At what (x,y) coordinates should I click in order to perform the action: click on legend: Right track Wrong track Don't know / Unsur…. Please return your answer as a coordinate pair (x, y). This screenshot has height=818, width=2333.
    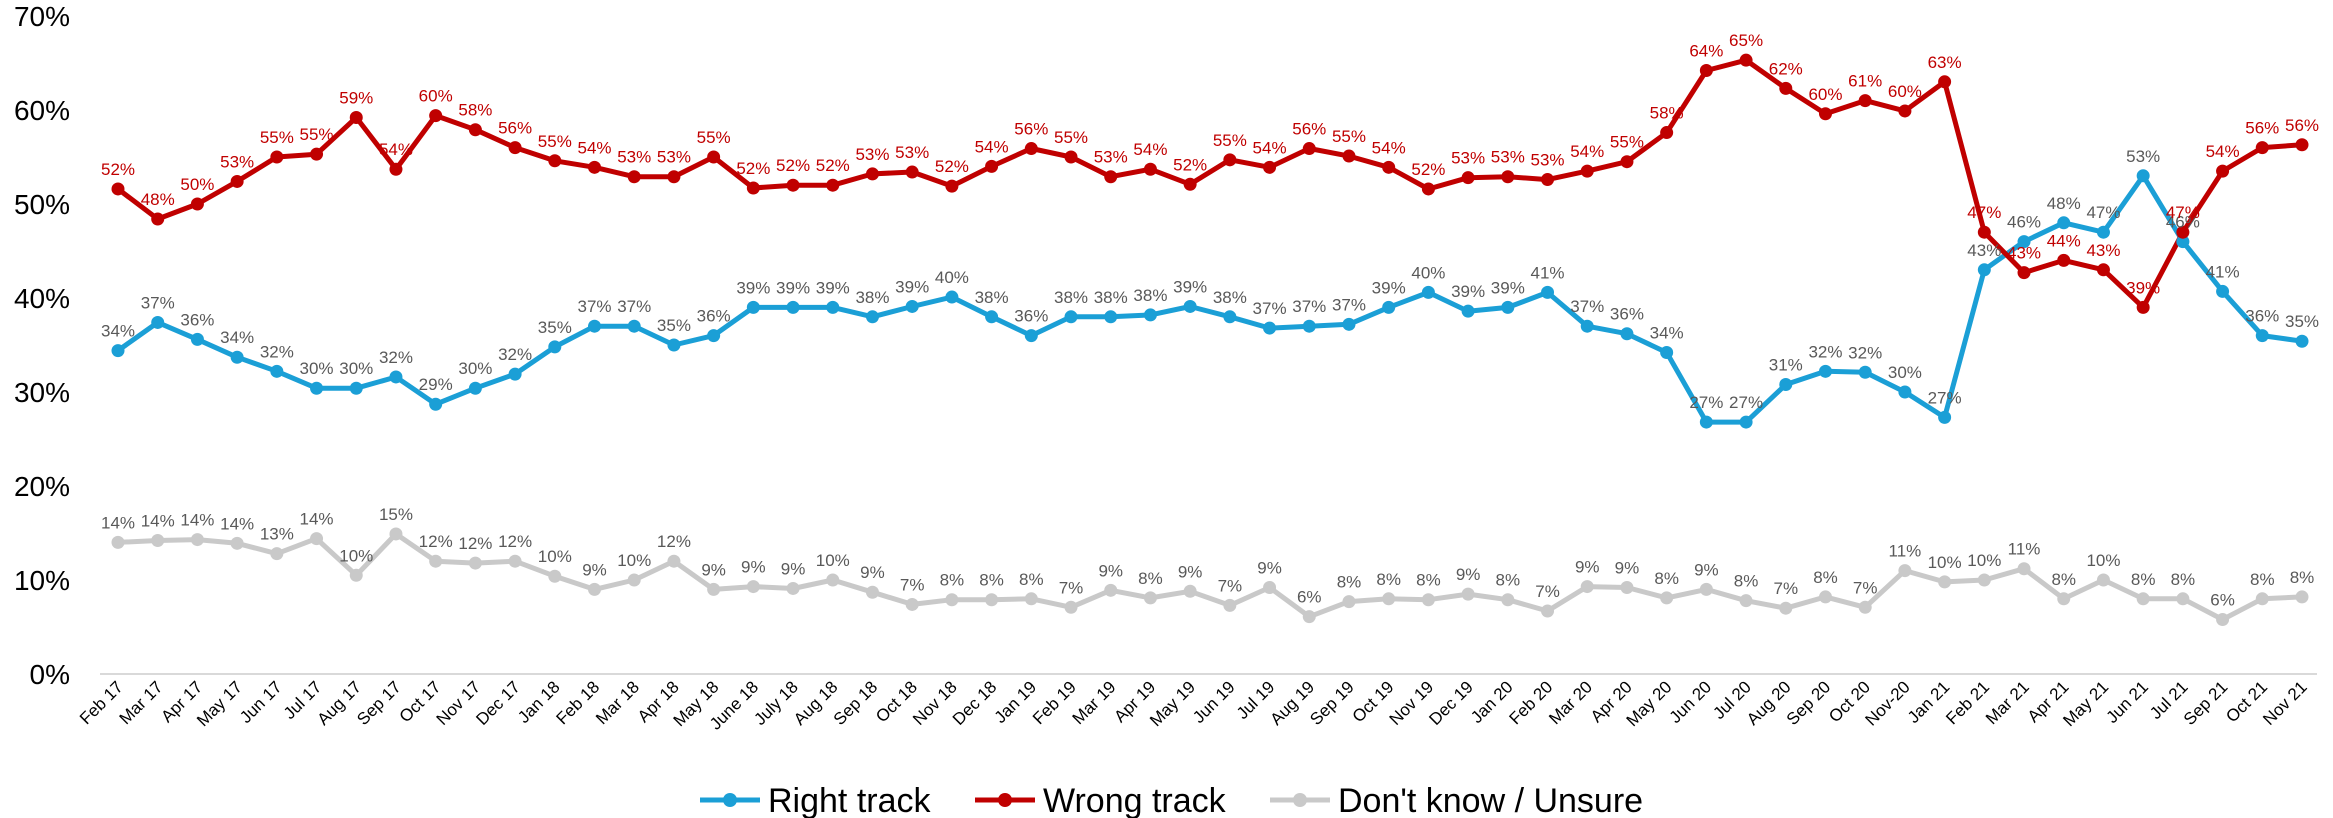
    Looking at the image, I should click on (1171, 800).